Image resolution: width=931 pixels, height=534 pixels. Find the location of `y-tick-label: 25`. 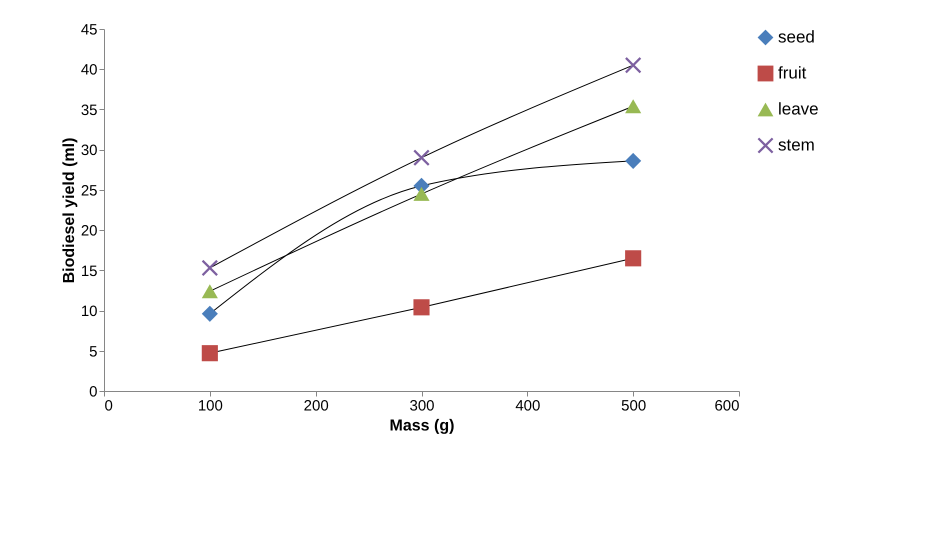

y-tick-label: 25 is located at coordinates (89, 191).